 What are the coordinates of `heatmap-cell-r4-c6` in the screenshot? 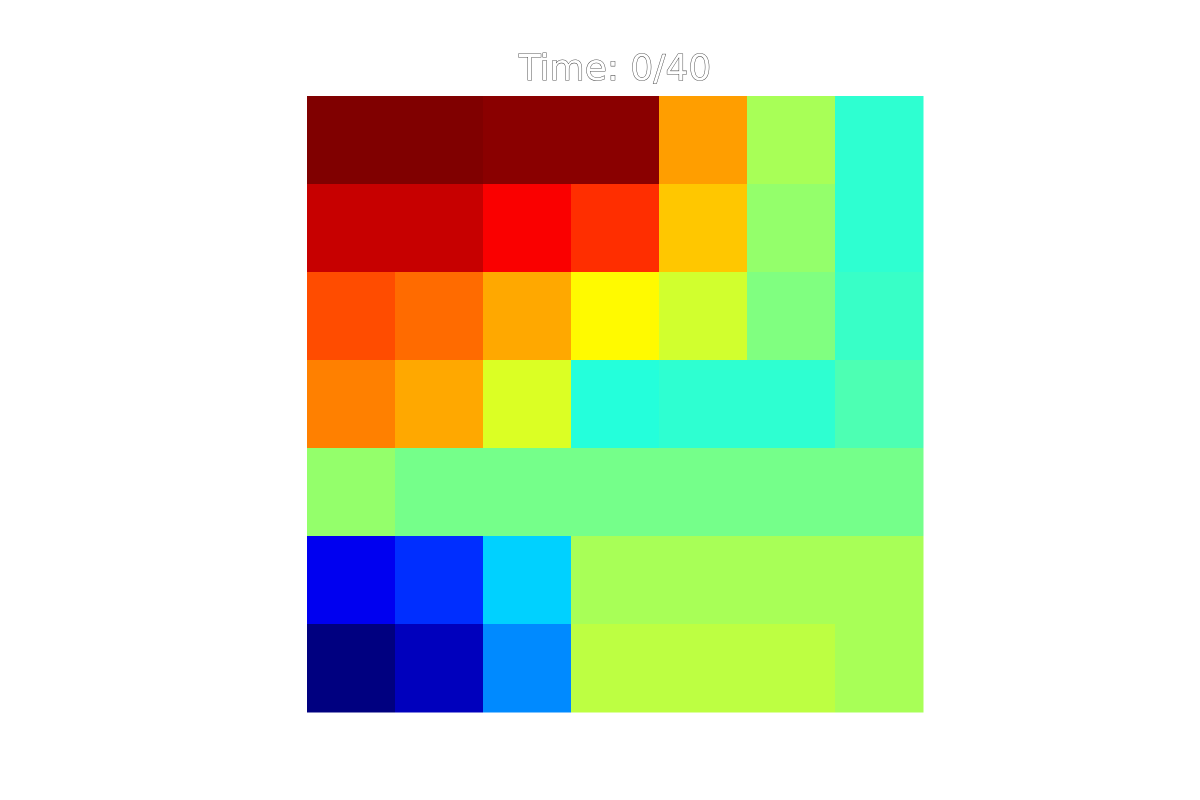 It's located at (879, 492).